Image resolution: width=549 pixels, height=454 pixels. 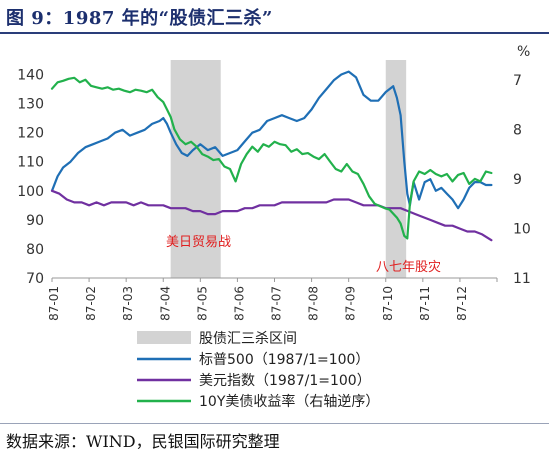 I want to click on y-tick-label: 90, so click(x=35, y=221).